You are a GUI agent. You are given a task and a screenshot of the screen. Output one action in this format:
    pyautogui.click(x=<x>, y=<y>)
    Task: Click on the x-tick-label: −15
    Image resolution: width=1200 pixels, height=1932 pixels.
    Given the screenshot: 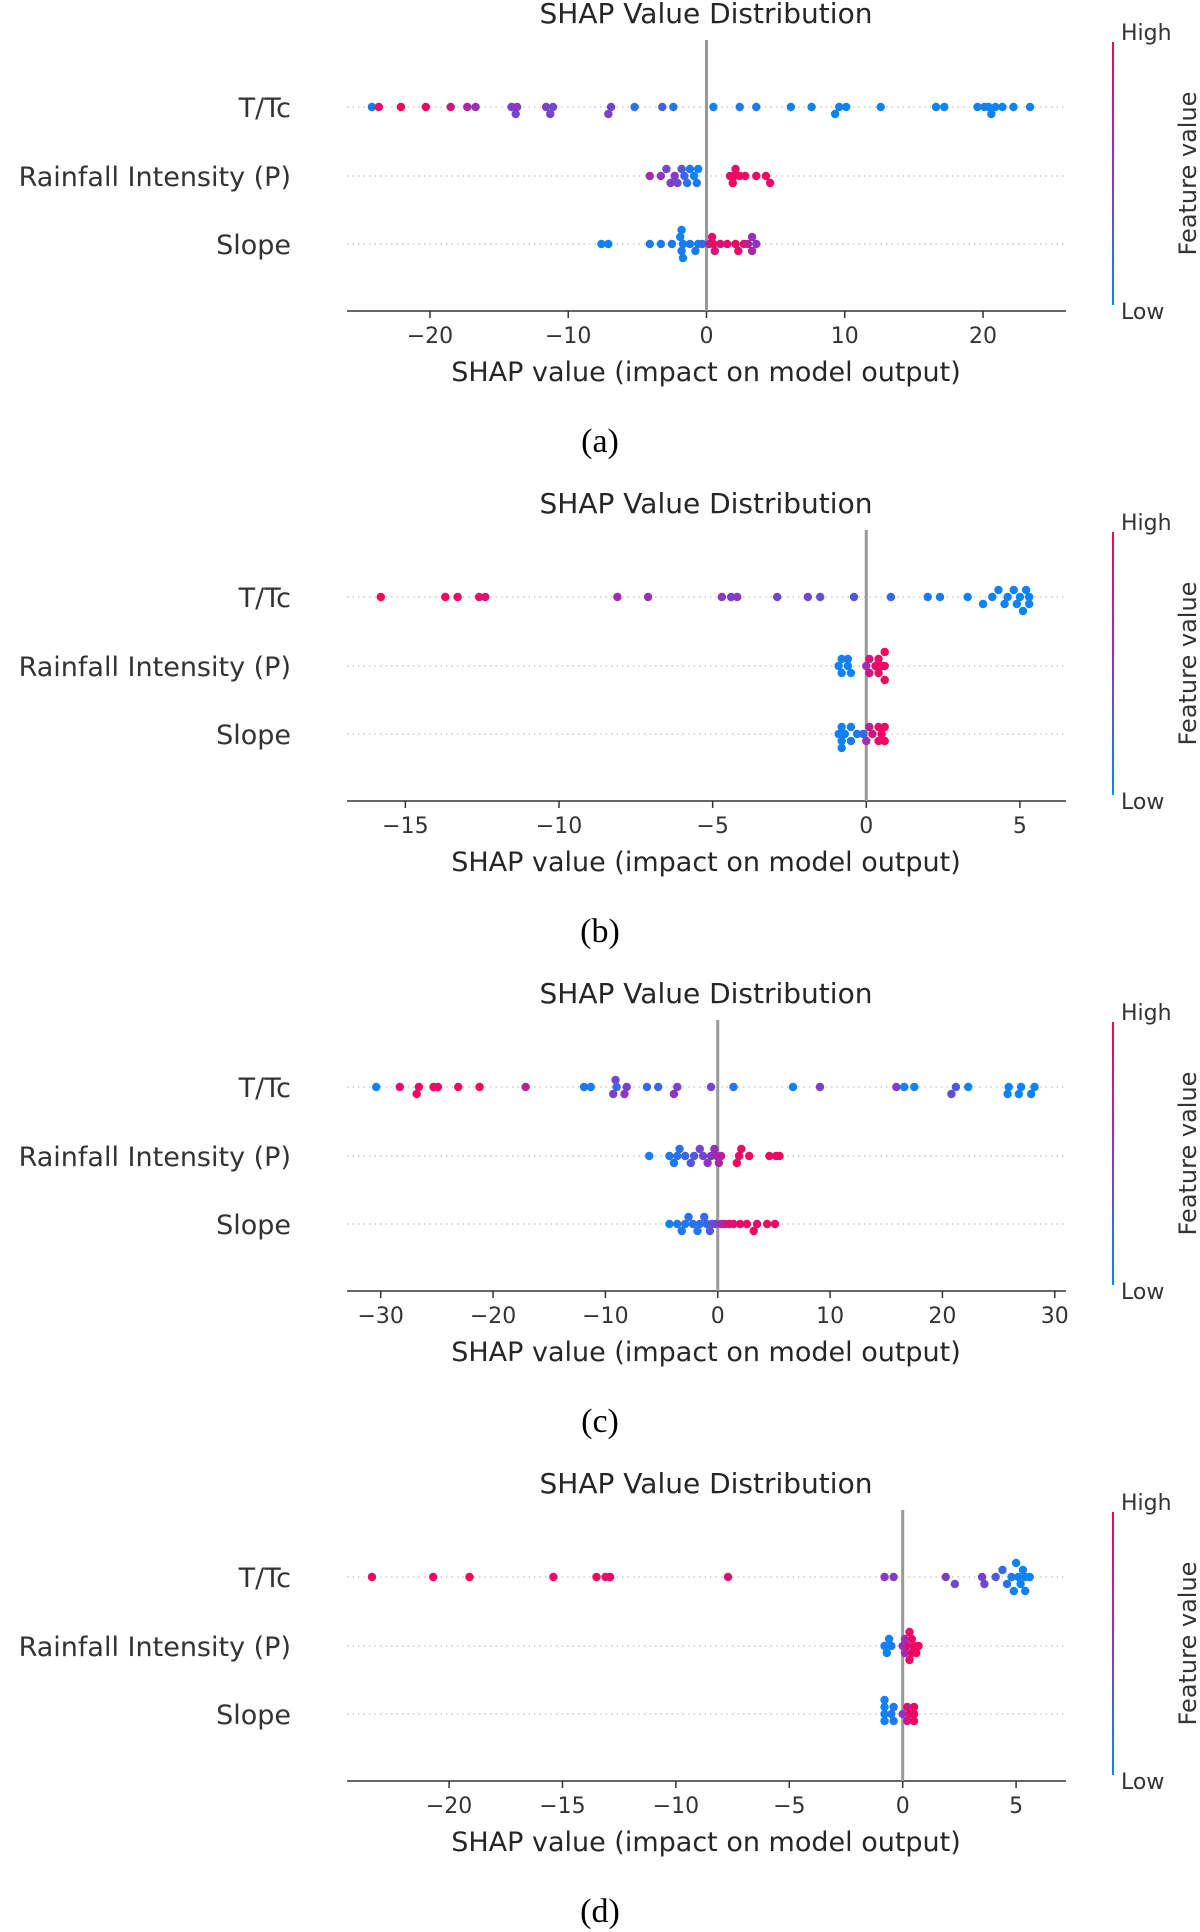 What is the action you would take?
    pyautogui.click(x=562, y=1806)
    